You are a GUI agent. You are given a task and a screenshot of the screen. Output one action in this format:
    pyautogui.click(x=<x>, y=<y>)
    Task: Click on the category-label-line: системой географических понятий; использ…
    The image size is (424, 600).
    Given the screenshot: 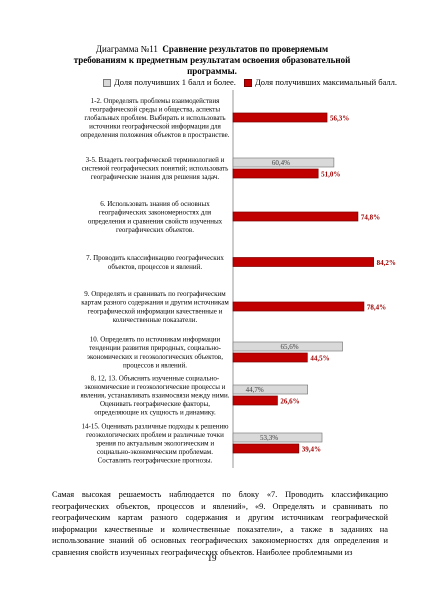 What is the action you would take?
    pyautogui.click(x=155, y=169)
    